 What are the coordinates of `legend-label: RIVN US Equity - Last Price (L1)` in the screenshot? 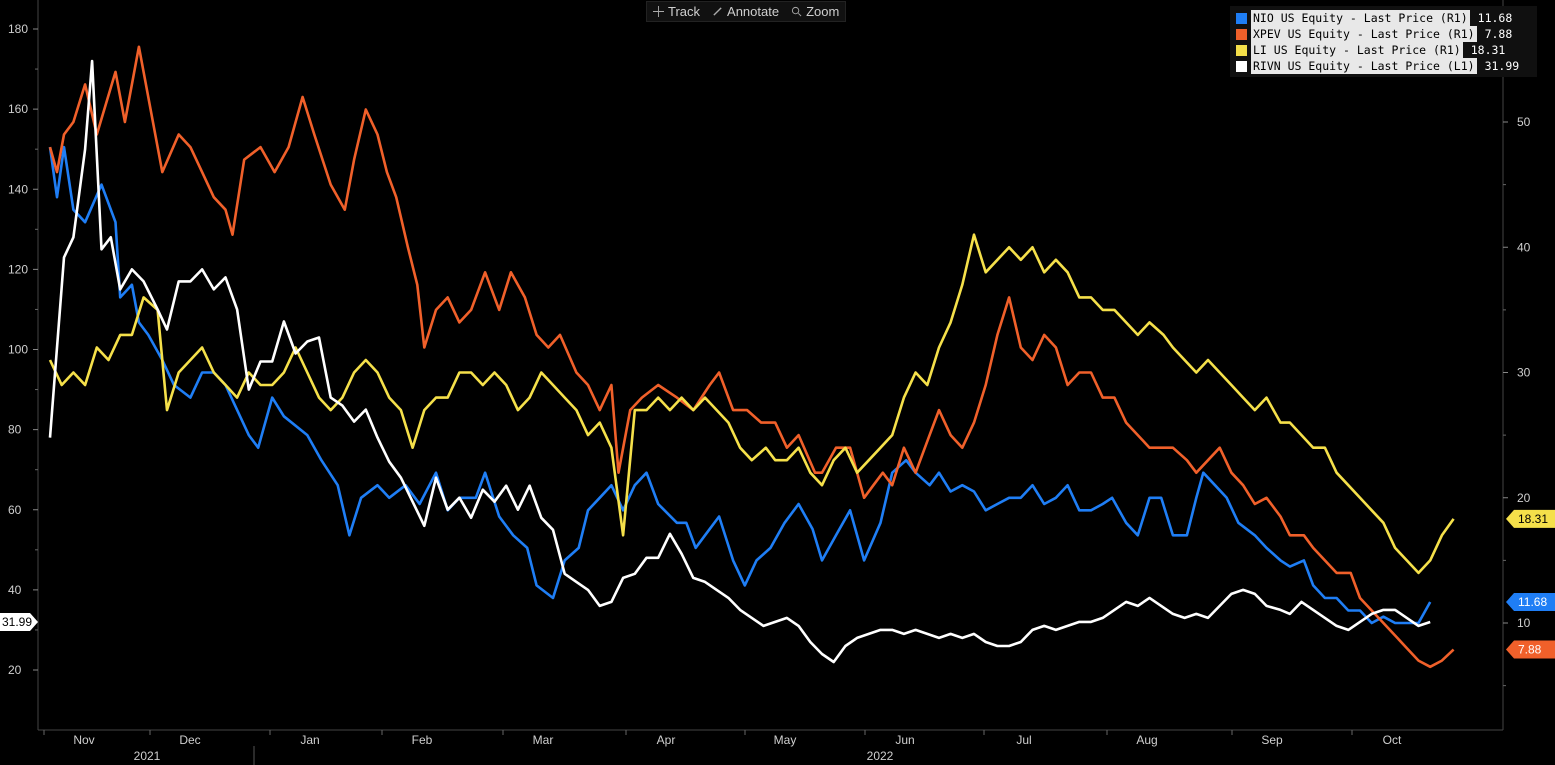 It's located at (1364, 66).